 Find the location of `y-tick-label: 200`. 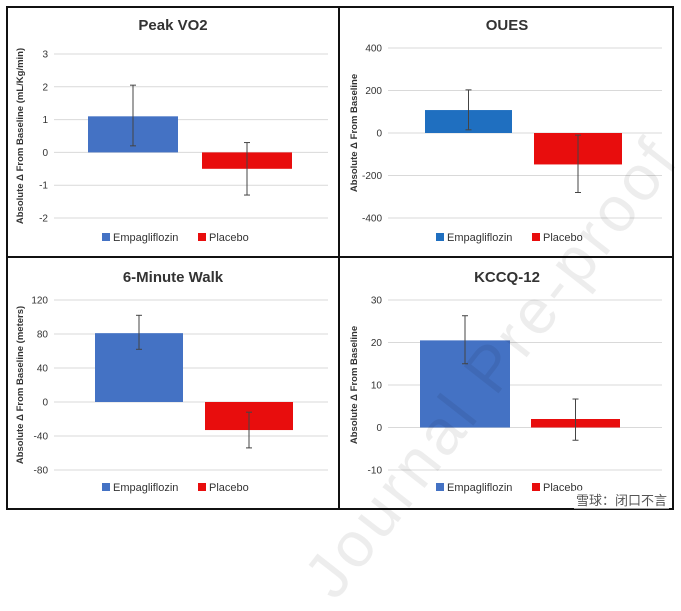

y-tick-label: 200 is located at coordinates (373, 91).